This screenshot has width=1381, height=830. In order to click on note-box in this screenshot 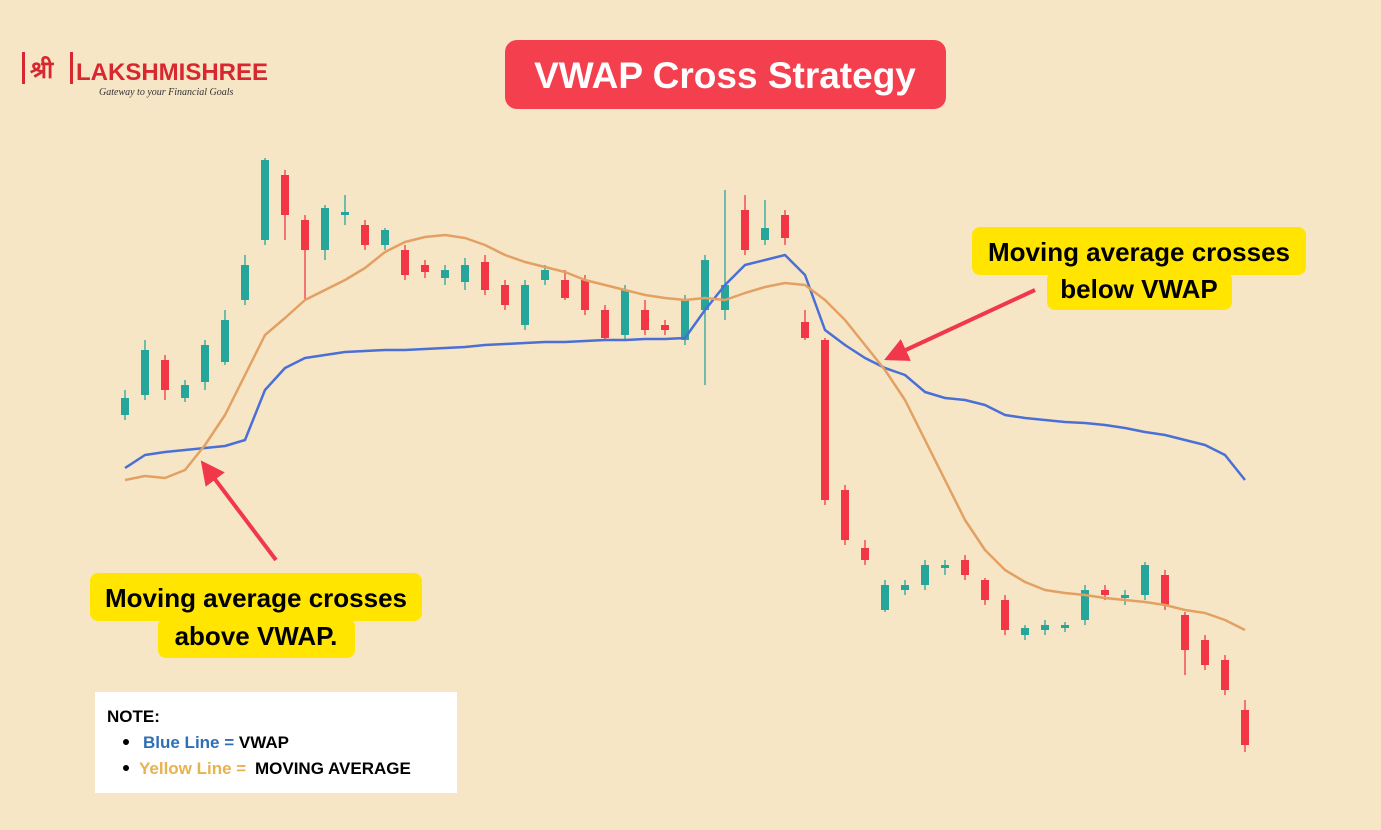, I will do `click(276, 742)`.